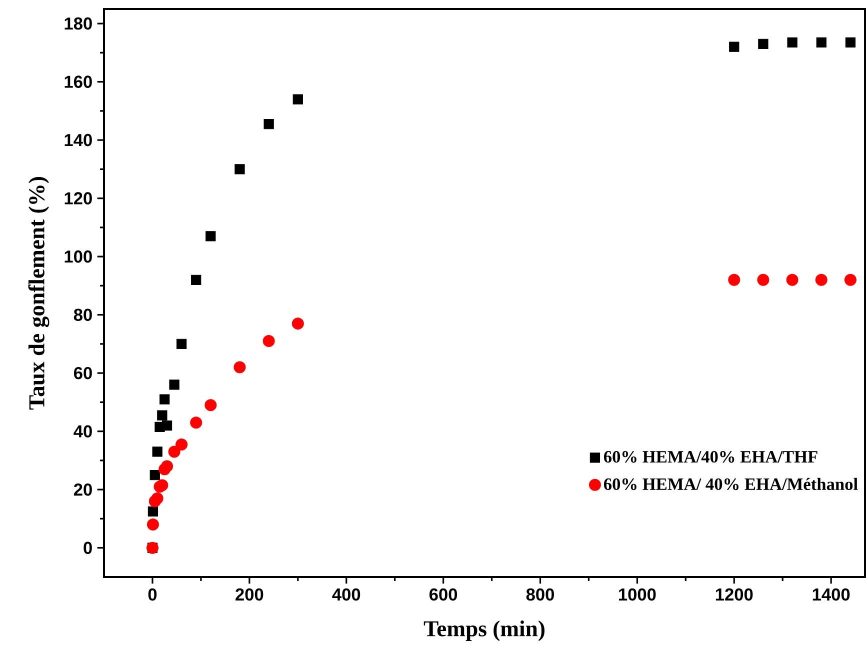 This screenshot has width=866, height=666. What do you see at coordinates (484, 631) in the screenshot?
I see `x-axis-title: Temps (min)` at bounding box center [484, 631].